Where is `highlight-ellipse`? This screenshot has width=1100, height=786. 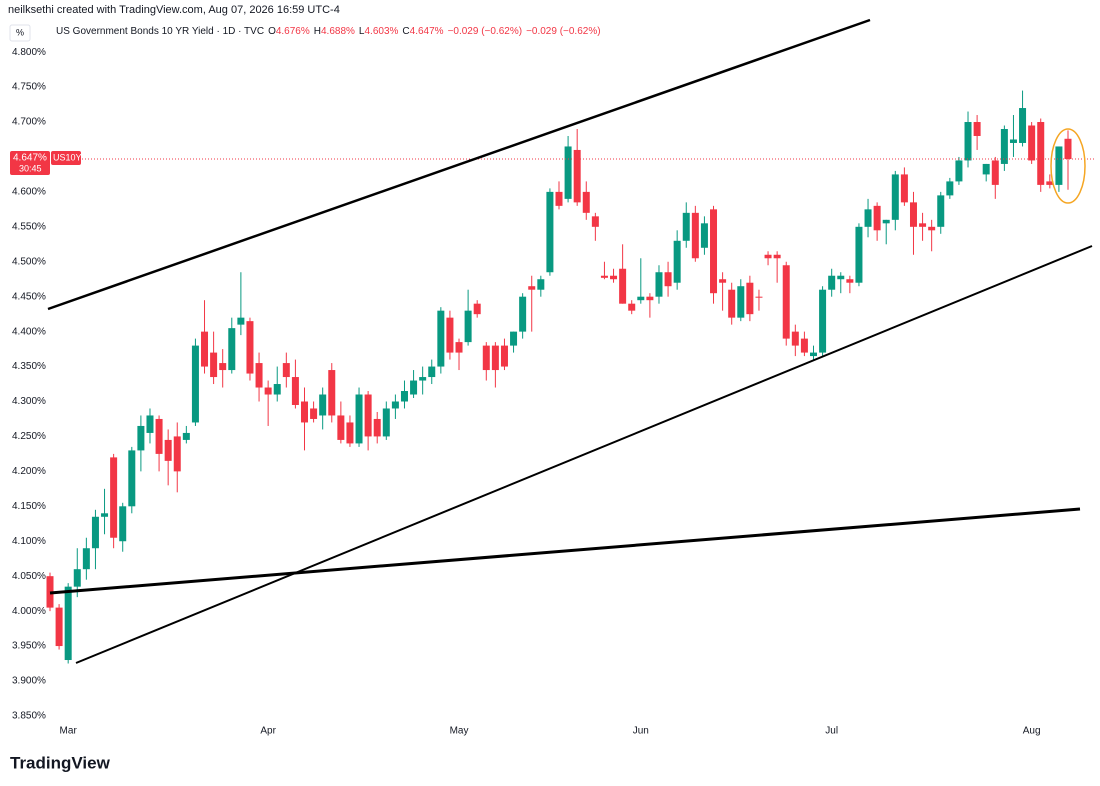 highlight-ellipse is located at coordinates (1068, 166).